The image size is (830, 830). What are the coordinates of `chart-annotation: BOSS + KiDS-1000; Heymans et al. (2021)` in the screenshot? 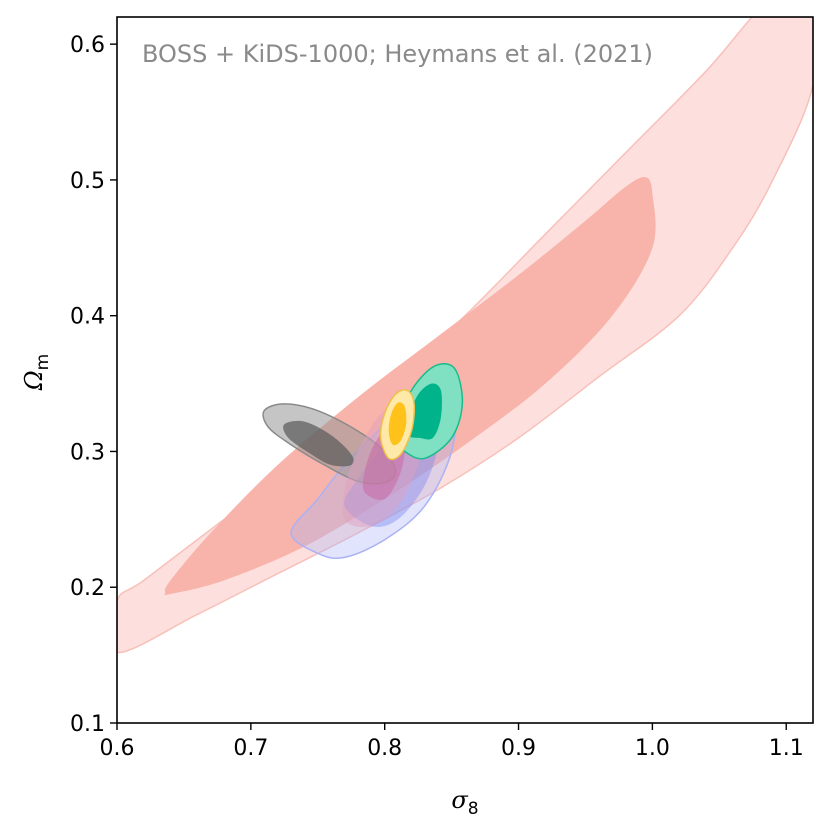 It's located at (397, 54).